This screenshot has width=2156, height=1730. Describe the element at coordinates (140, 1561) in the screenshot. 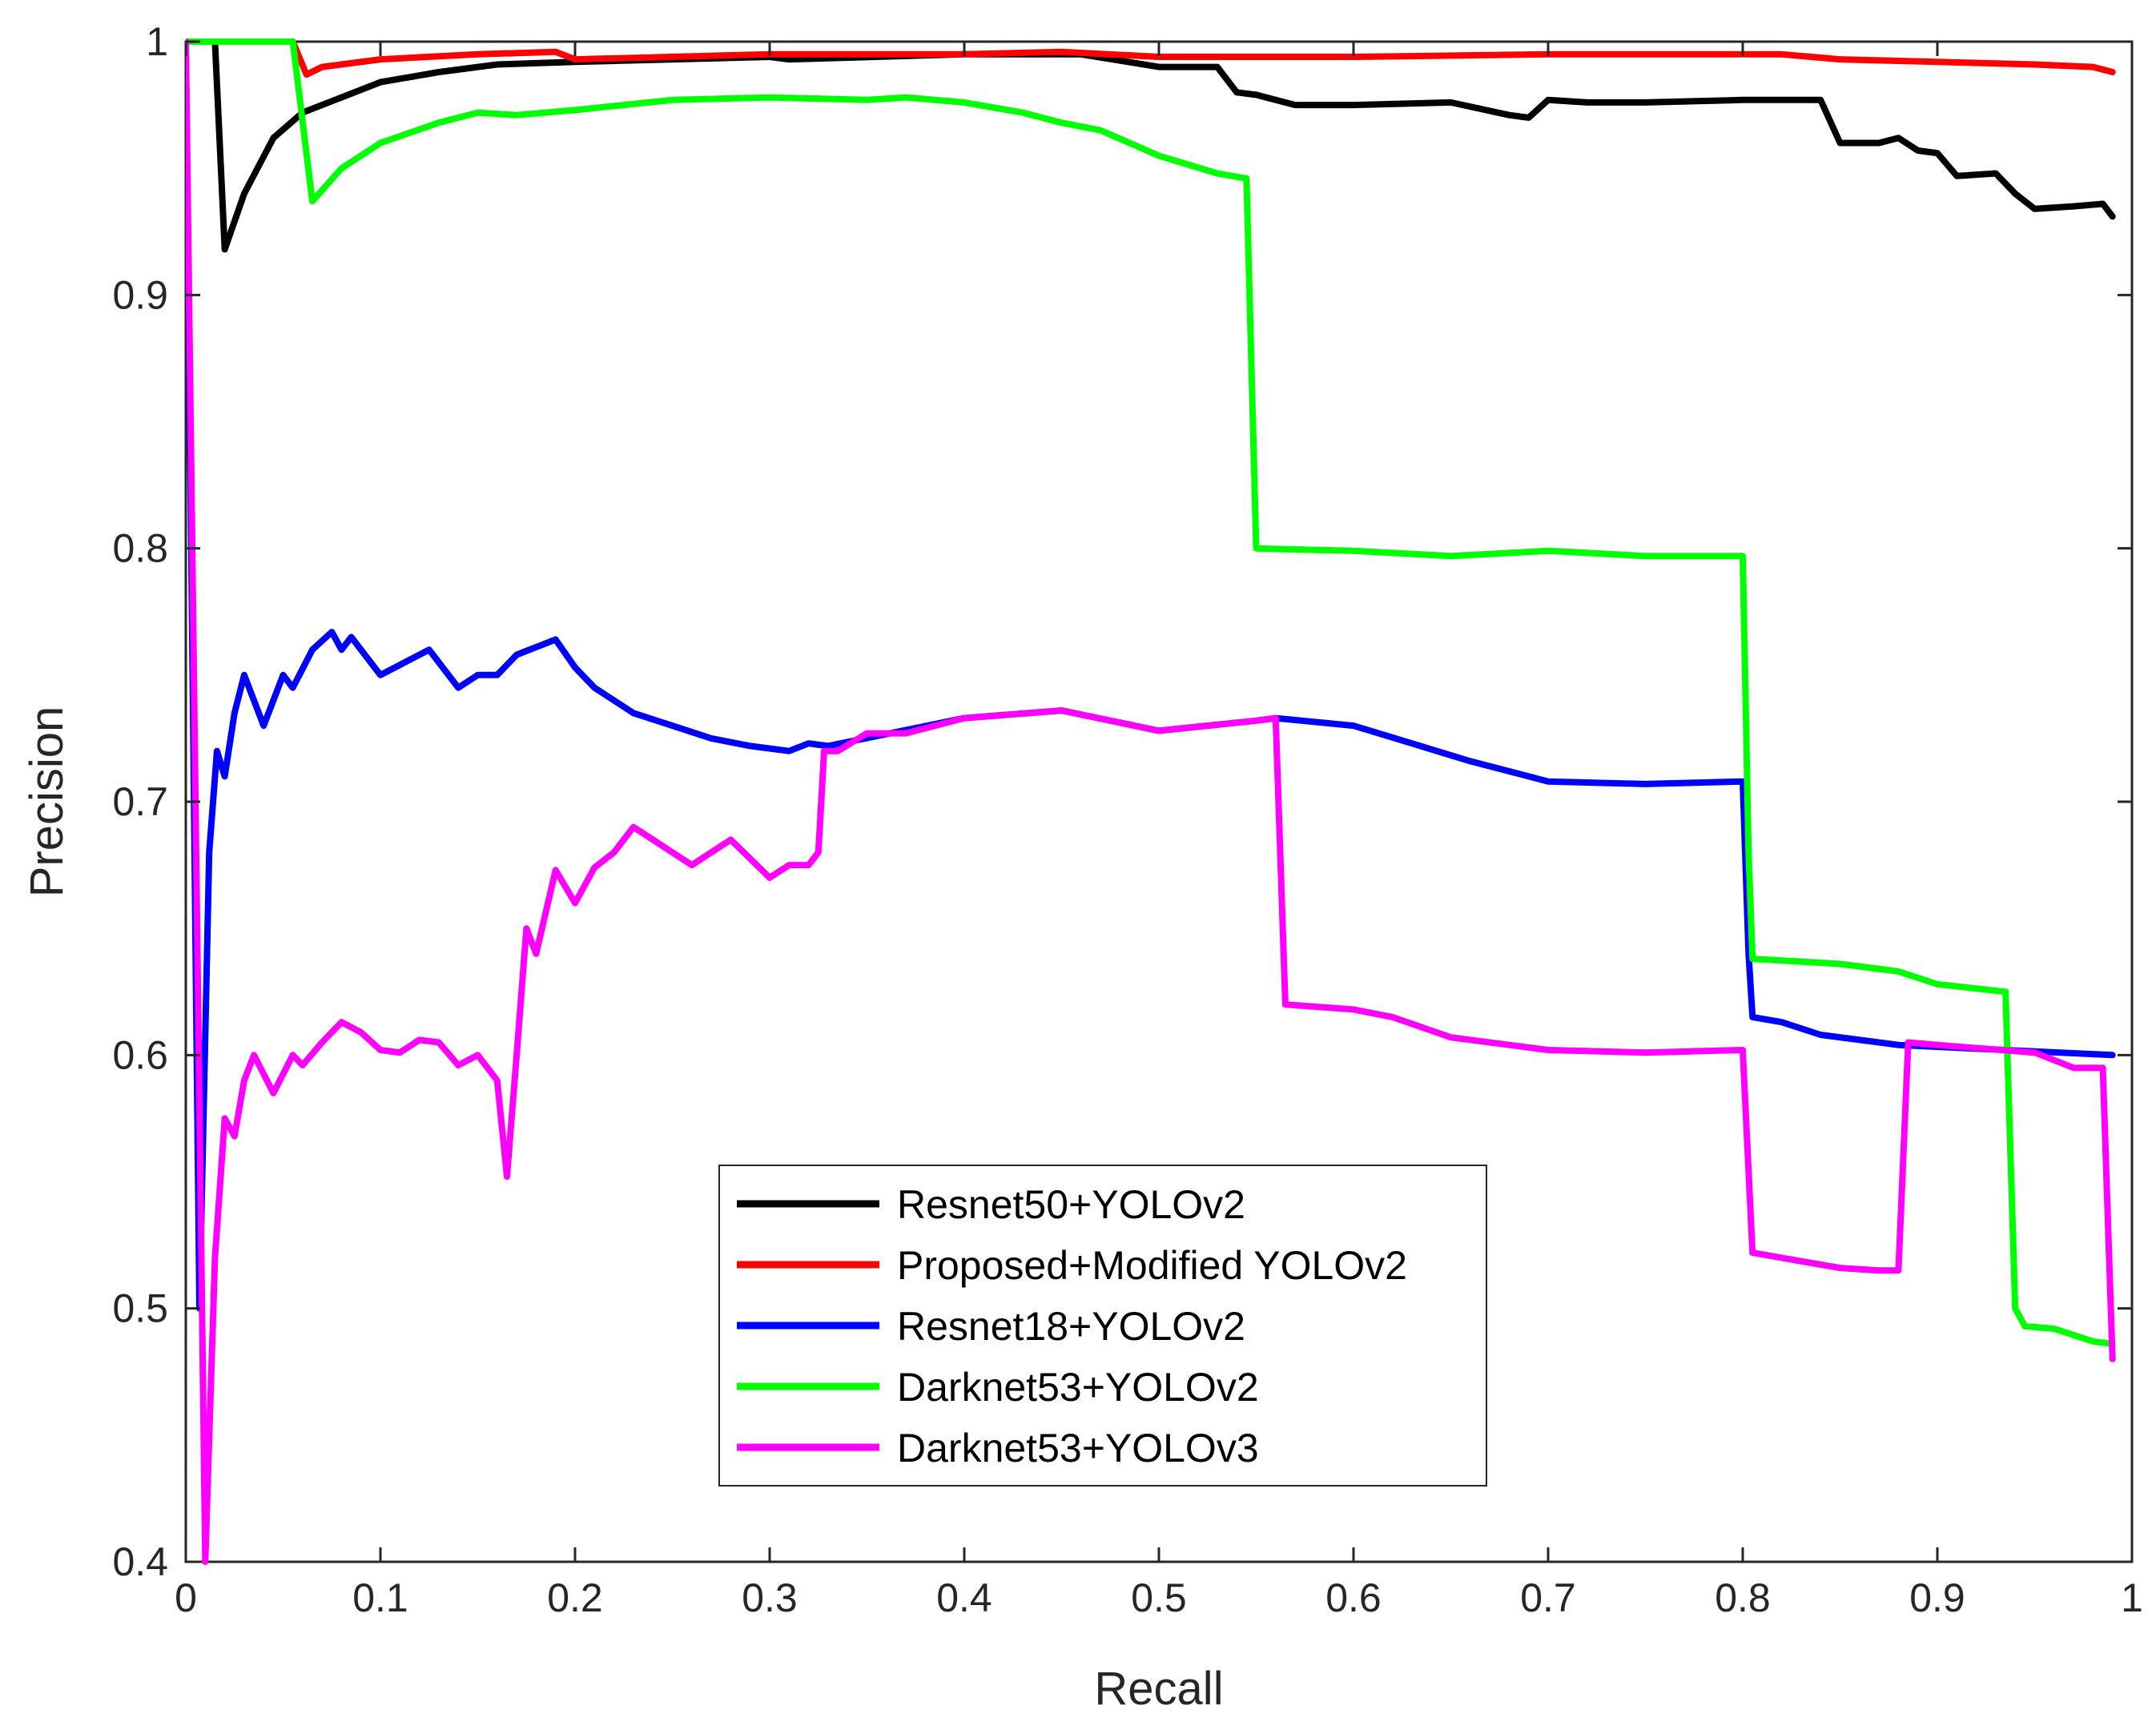

I see `y-tick-label: 0.4` at that location.